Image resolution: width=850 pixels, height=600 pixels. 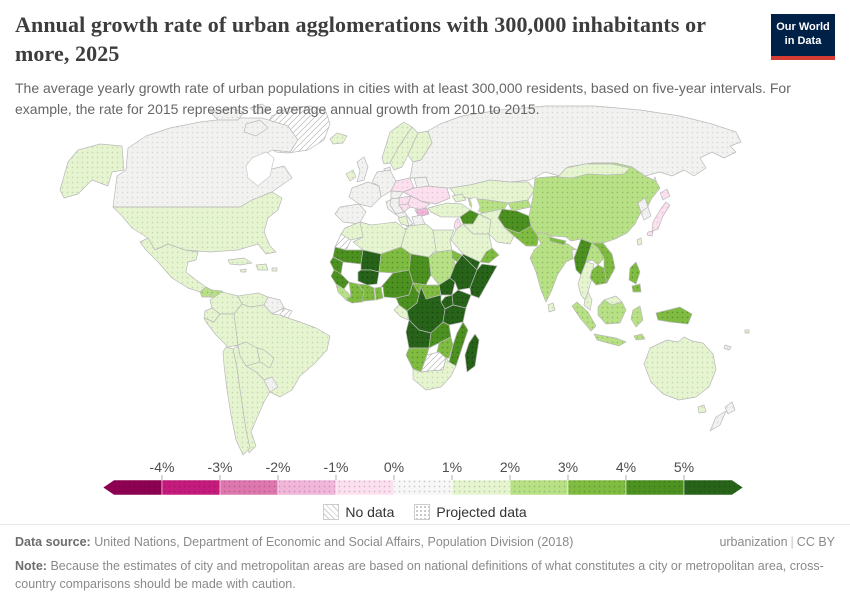 What do you see at coordinates (351, 175) in the screenshot?
I see `map-region-ireland` at bounding box center [351, 175].